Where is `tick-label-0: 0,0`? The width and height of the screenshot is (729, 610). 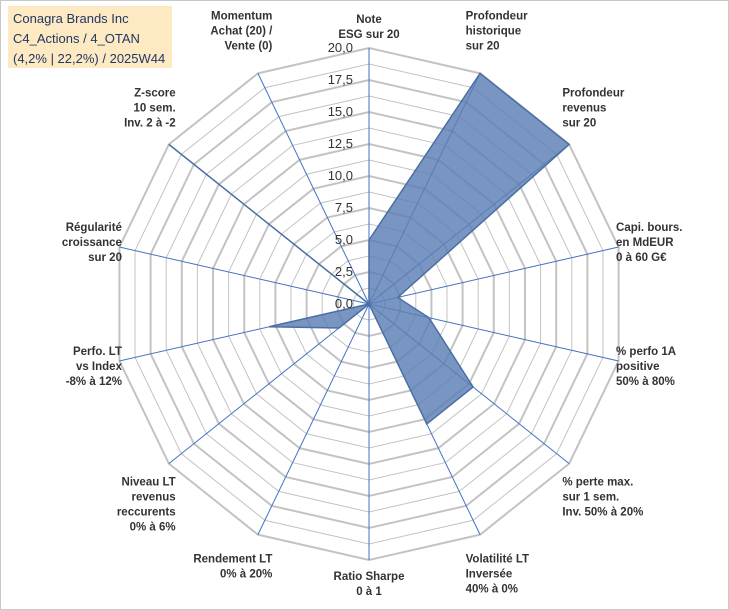
tick-label-0: 0,0 is located at coordinates (344, 303).